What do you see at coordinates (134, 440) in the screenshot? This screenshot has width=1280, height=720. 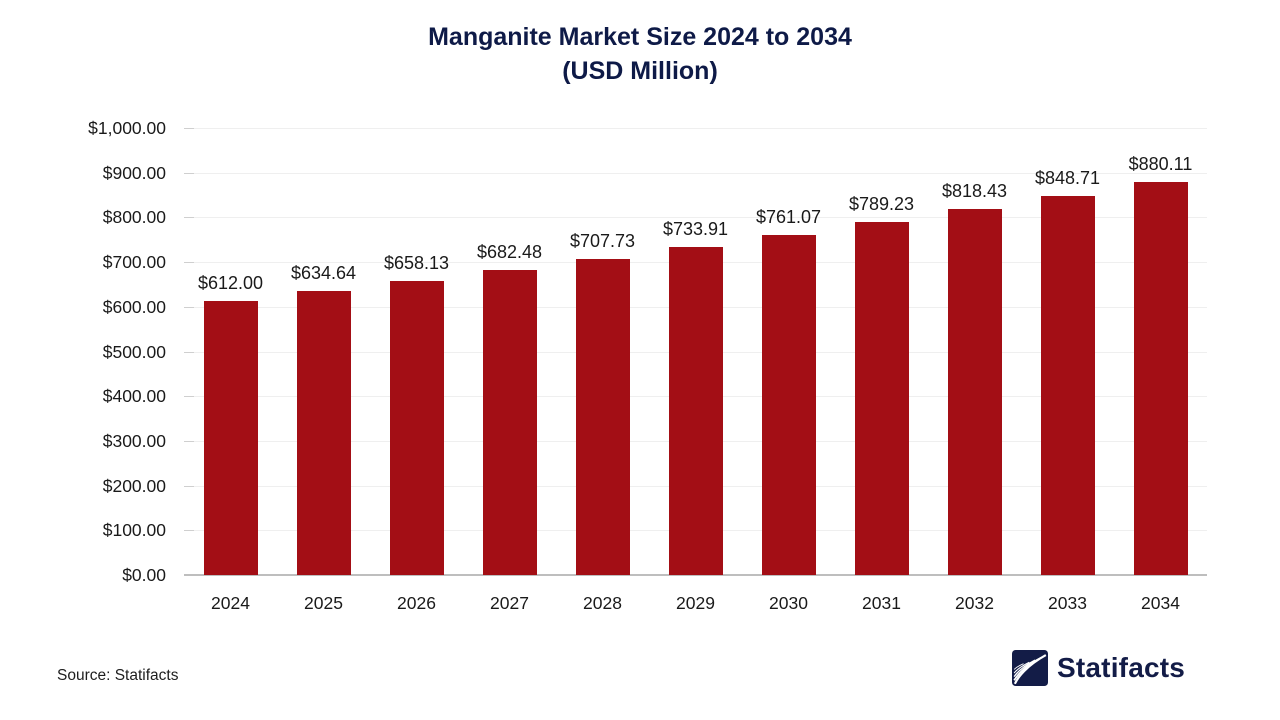 I see `y-axis-label: $300.00` at bounding box center [134, 440].